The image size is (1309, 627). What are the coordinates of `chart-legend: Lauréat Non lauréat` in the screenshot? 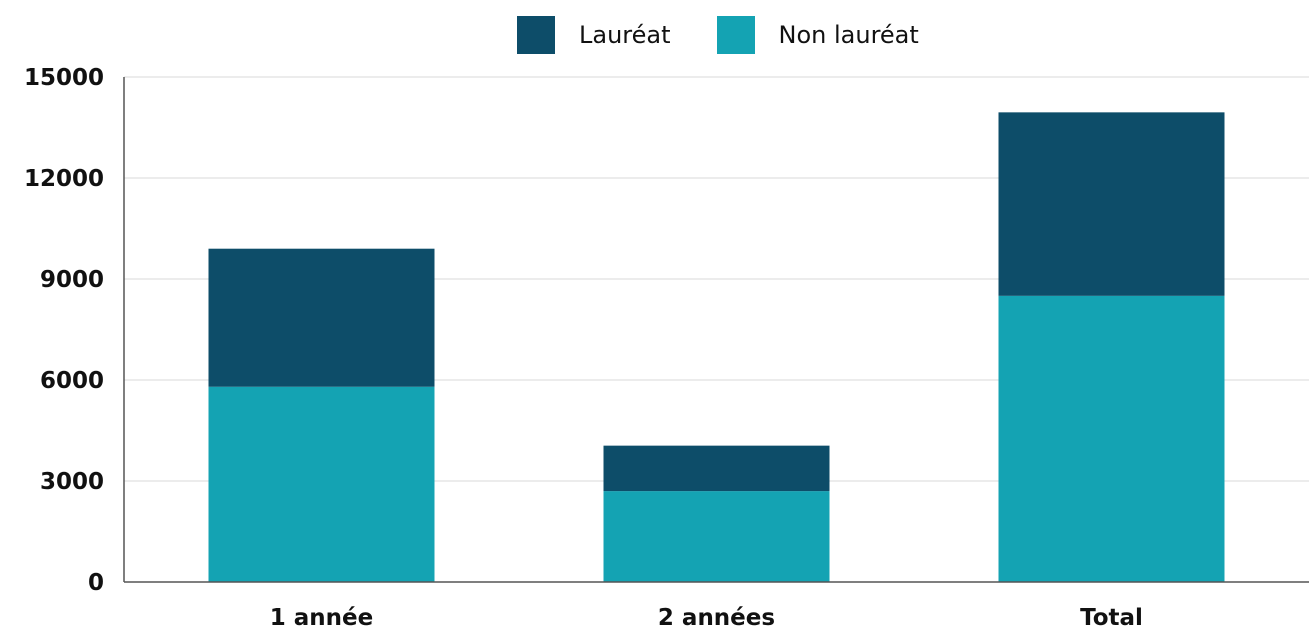 It's located at (741, 35).